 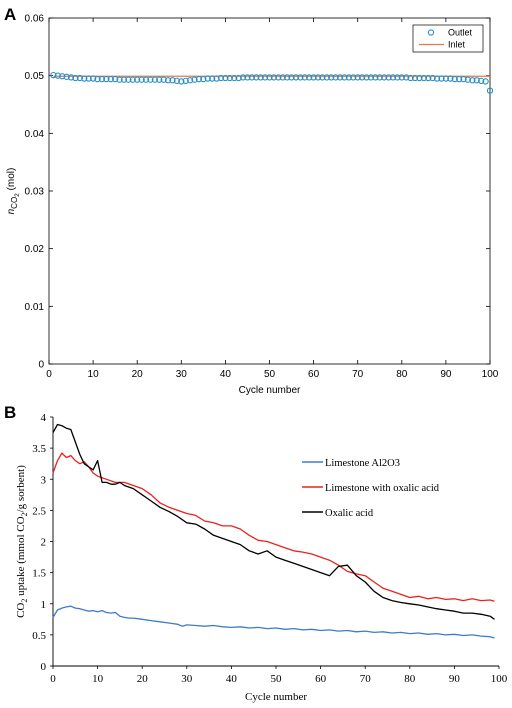 What do you see at coordinates (35, 307) in the screenshot?
I see `y-tick-label-a: 0.01` at bounding box center [35, 307].